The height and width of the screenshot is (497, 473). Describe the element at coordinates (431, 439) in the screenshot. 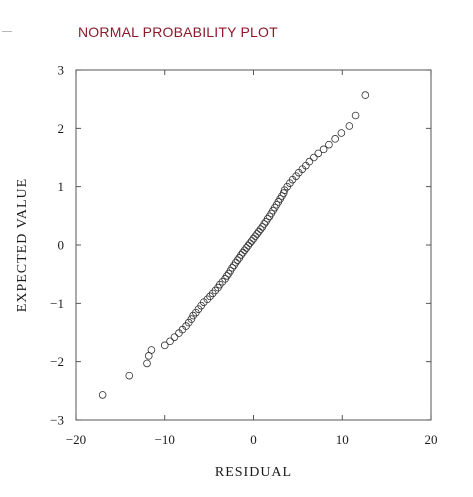

I see `x-tick-label: 20` at that location.